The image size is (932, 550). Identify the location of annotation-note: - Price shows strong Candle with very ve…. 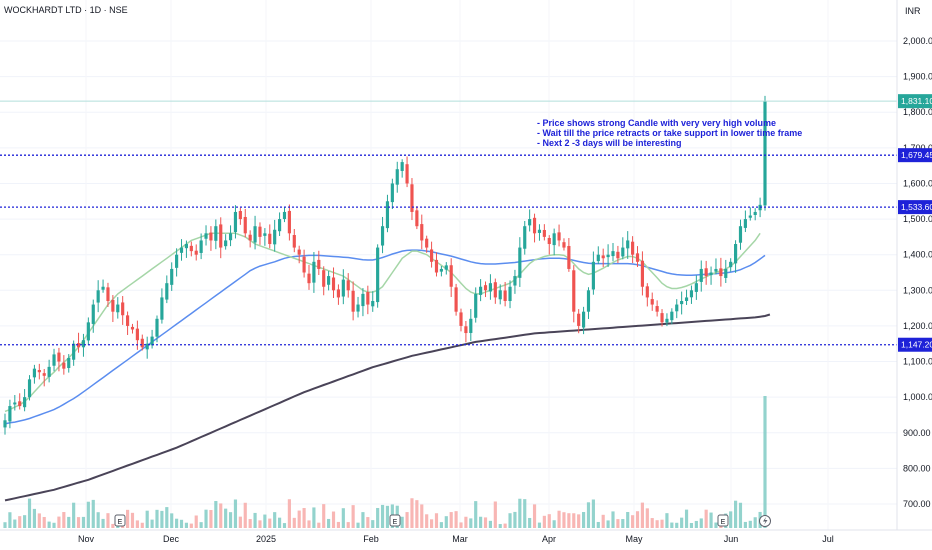
(669, 133).